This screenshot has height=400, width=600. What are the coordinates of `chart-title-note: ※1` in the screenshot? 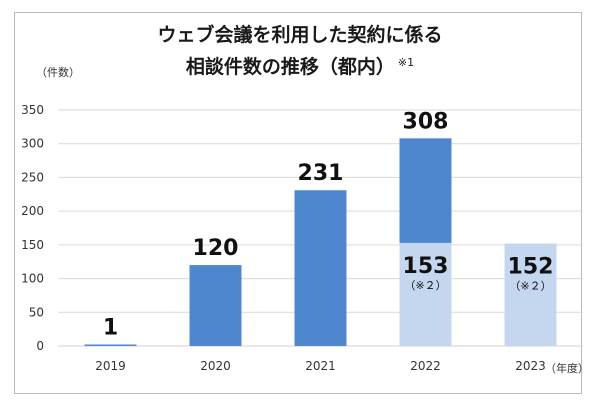 It's located at (406, 62).